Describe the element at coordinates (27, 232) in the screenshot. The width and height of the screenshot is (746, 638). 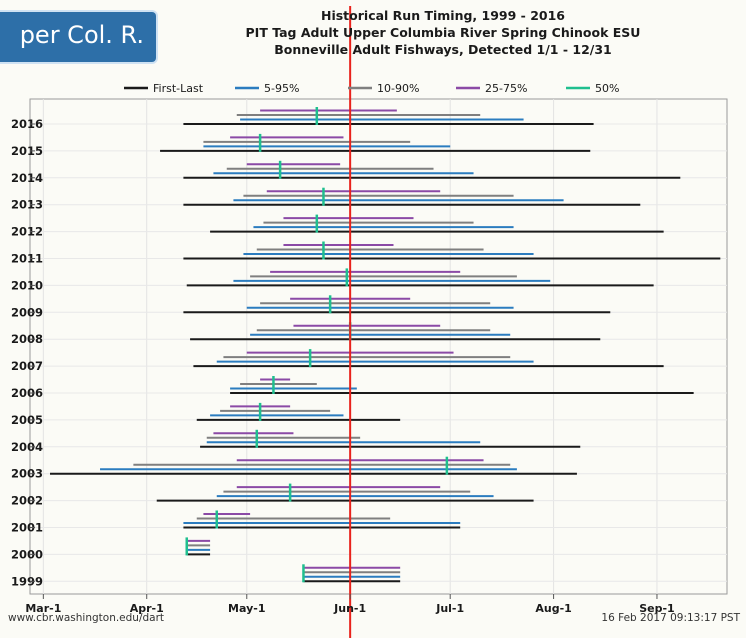
I see `y-tick-label: 2012` at that location.